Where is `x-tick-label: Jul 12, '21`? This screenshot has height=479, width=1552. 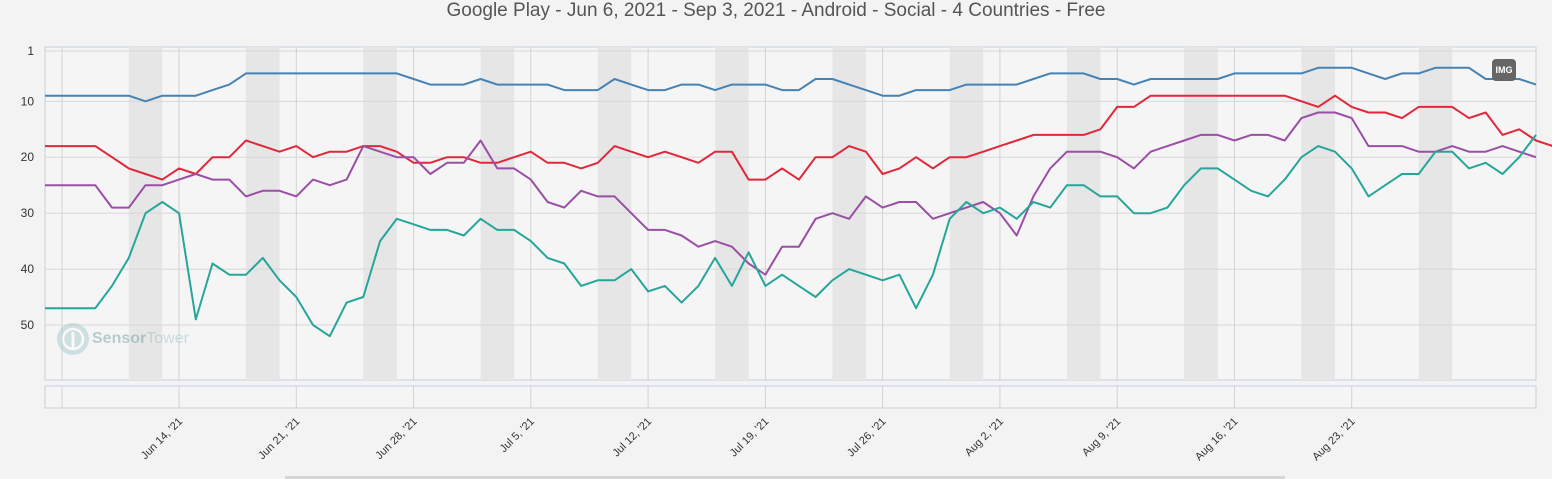
x-tick-label: Jul 12, '21 is located at coordinates (633, 438).